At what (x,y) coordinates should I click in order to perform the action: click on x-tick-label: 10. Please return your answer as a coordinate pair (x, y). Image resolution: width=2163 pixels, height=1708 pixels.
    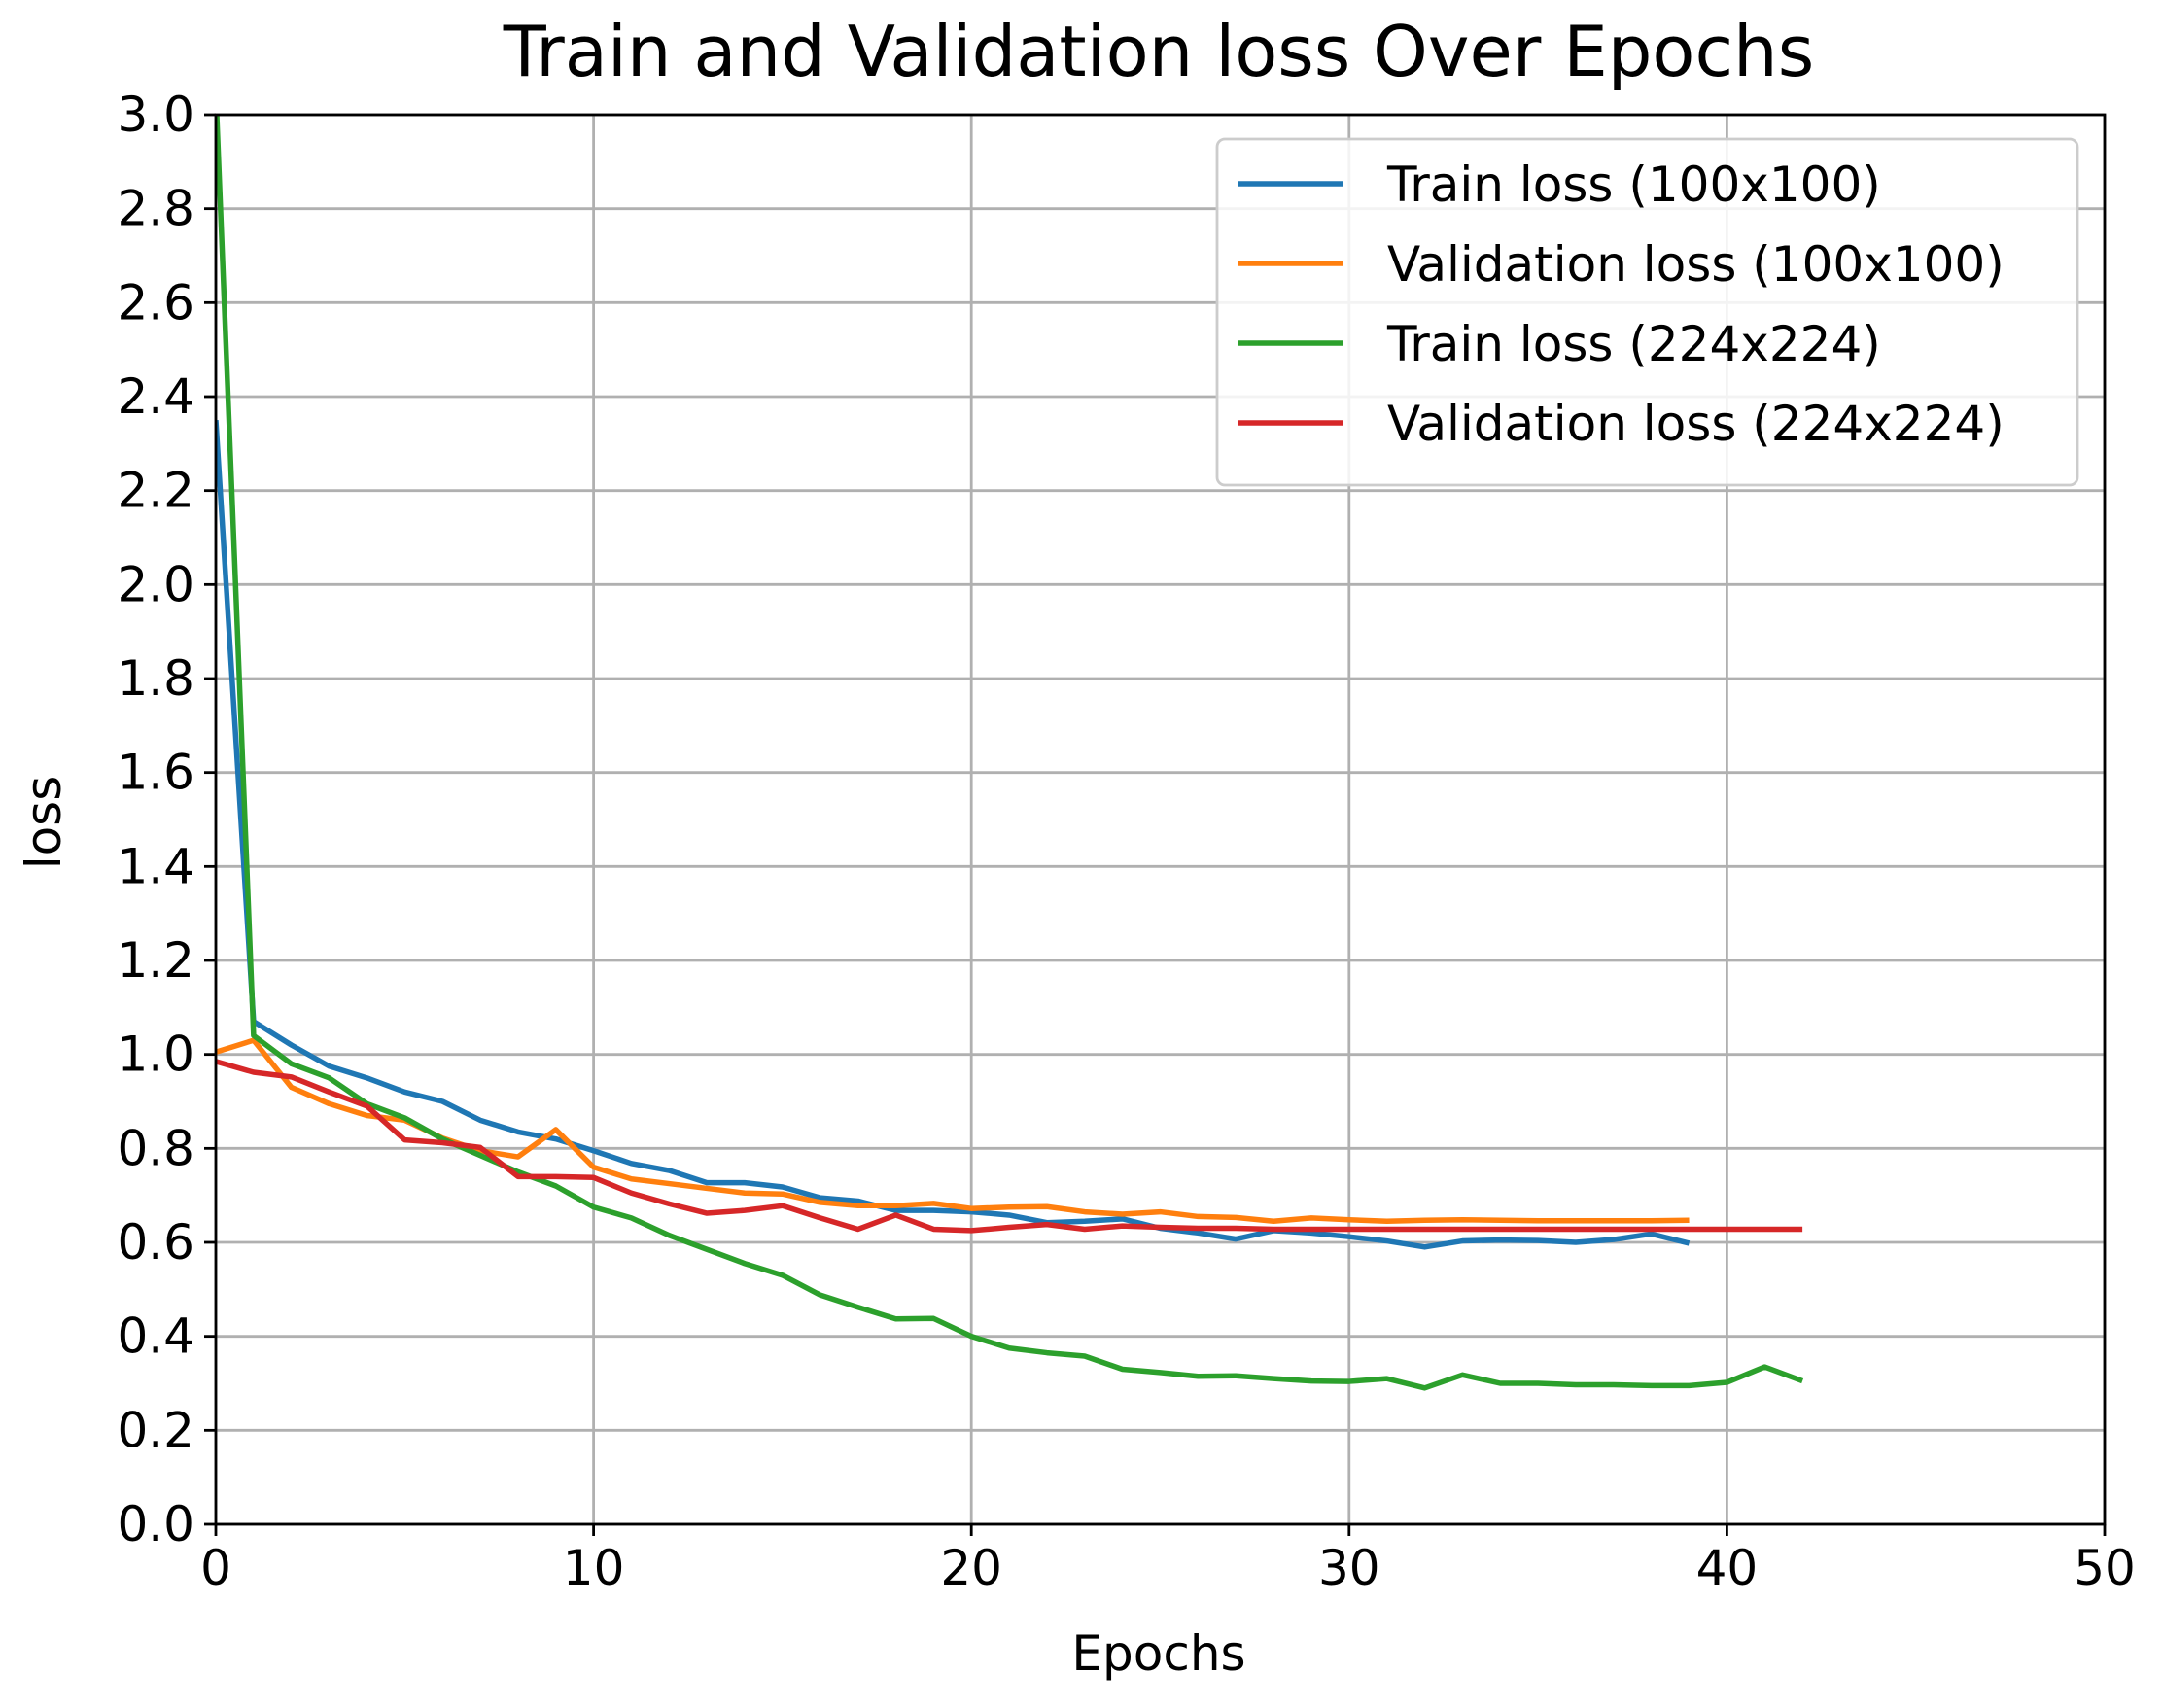
    Looking at the image, I should click on (594, 1568).